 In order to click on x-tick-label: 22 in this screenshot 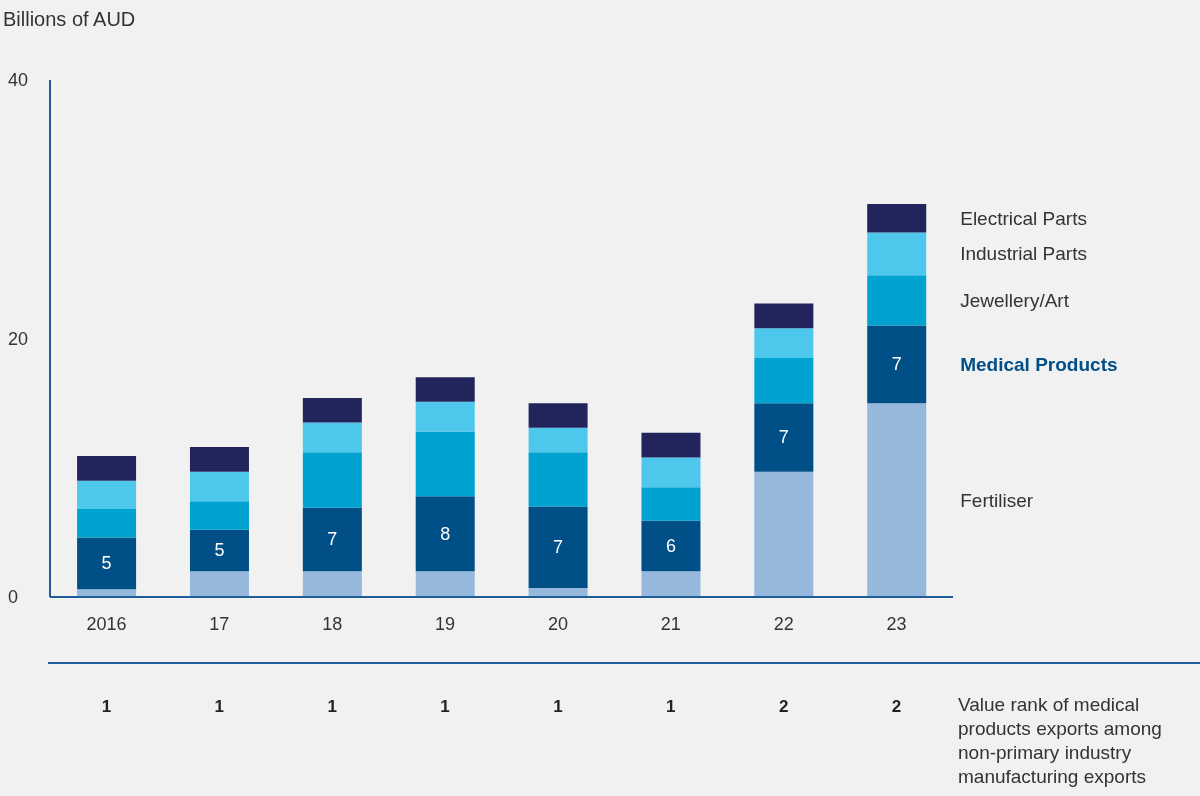, I will do `click(783, 623)`.